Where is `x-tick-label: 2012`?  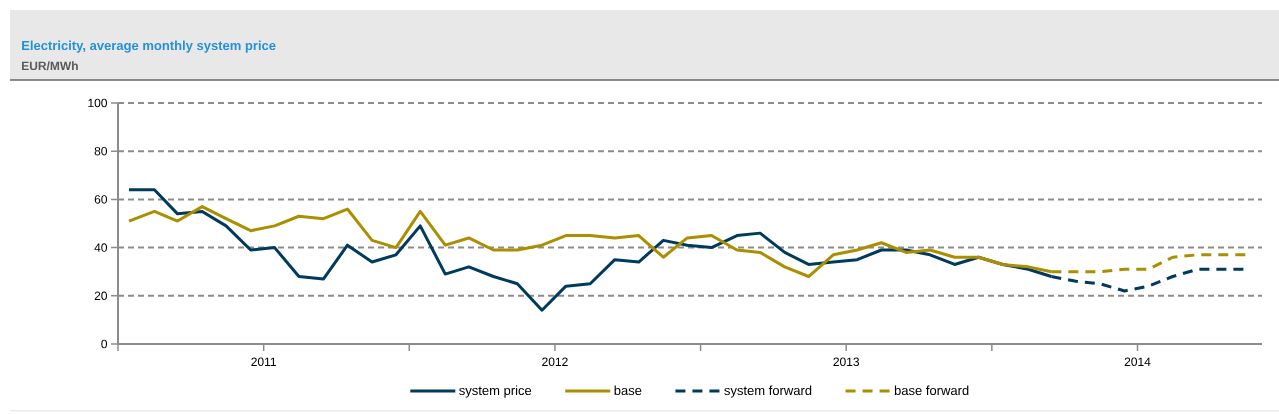
x-tick-label: 2012 is located at coordinates (555, 362).